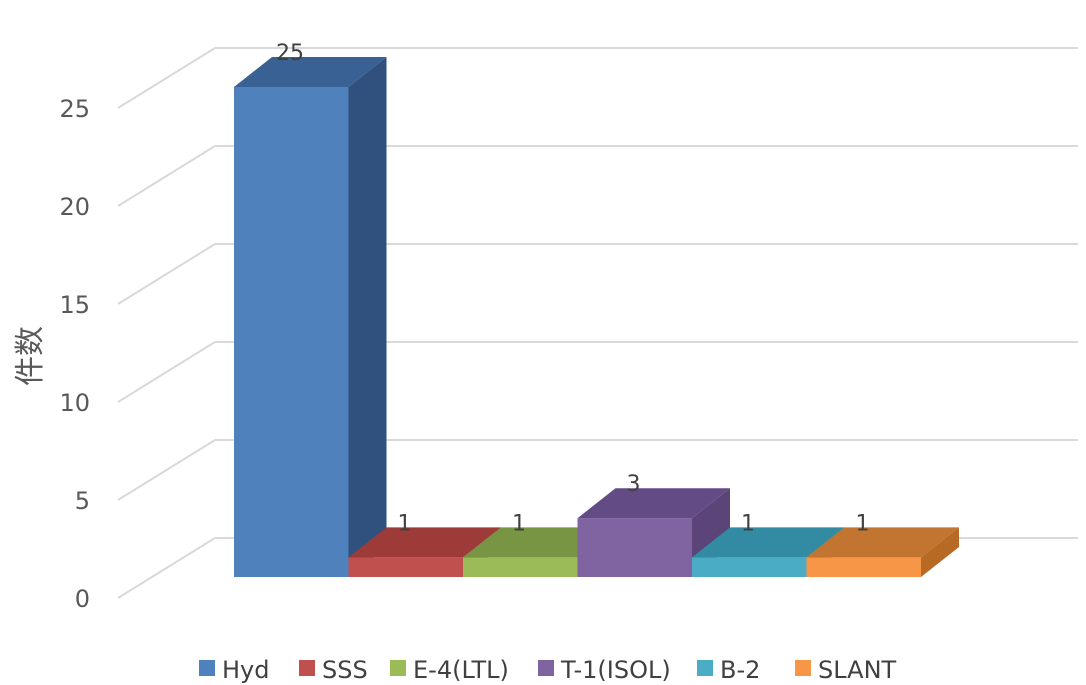 The width and height of the screenshot is (1086, 685). What do you see at coordinates (74, 109) in the screenshot?
I see `y-tick-label: 25` at bounding box center [74, 109].